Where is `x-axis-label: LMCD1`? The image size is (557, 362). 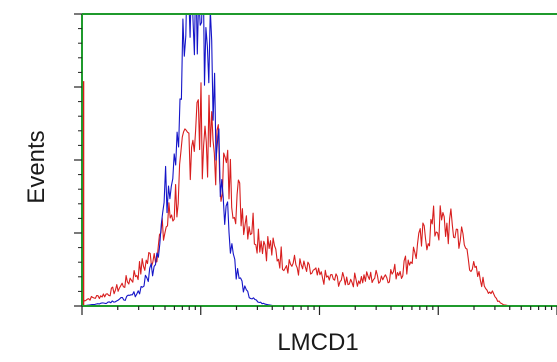 x-axis-label: LMCD1 is located at coordinates (317, 342).